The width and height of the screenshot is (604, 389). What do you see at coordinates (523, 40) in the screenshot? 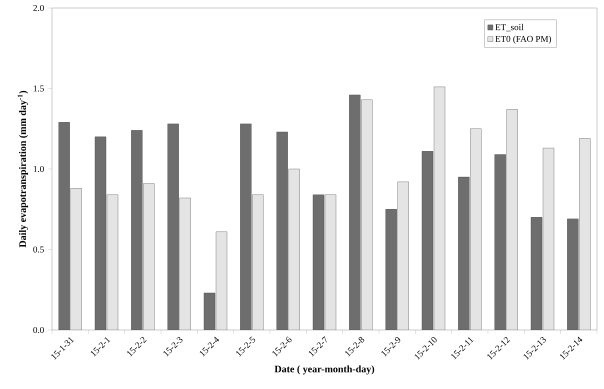
I see `legend-label: ET0 (FAO PM)` at bounding box center [523, 40].